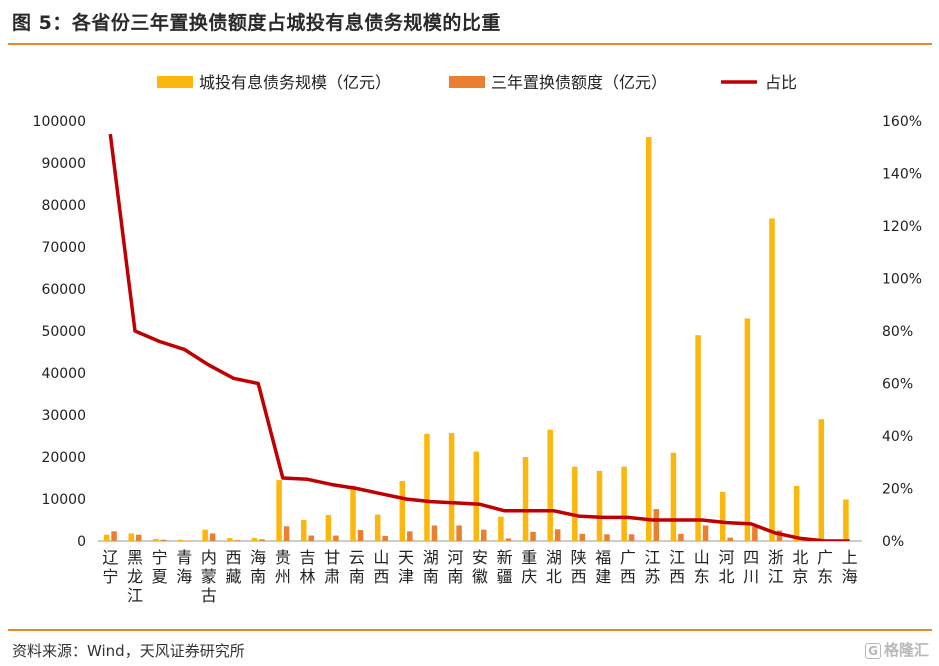  I want to click on title-divider, so click(470, 44).